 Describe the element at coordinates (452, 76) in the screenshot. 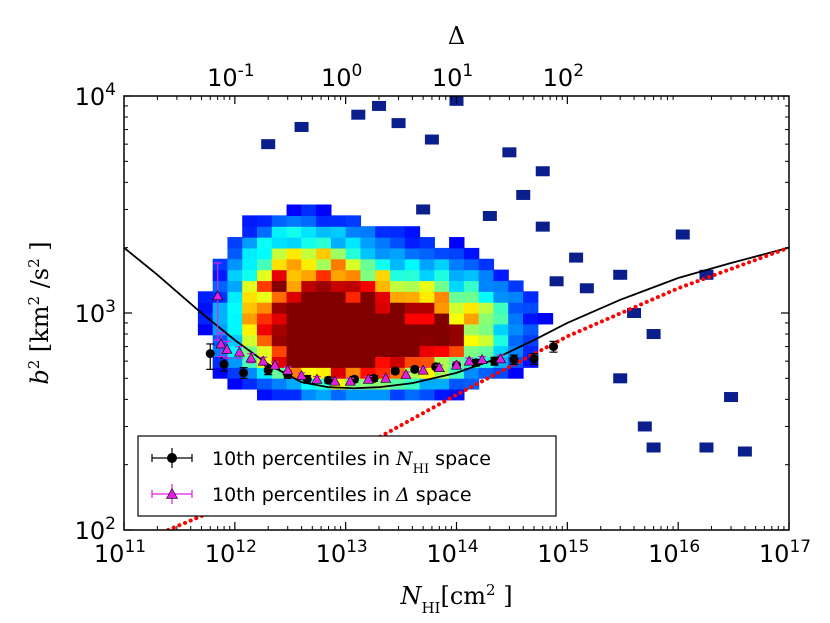

I see `top-tick-label: 10¹` at that location.